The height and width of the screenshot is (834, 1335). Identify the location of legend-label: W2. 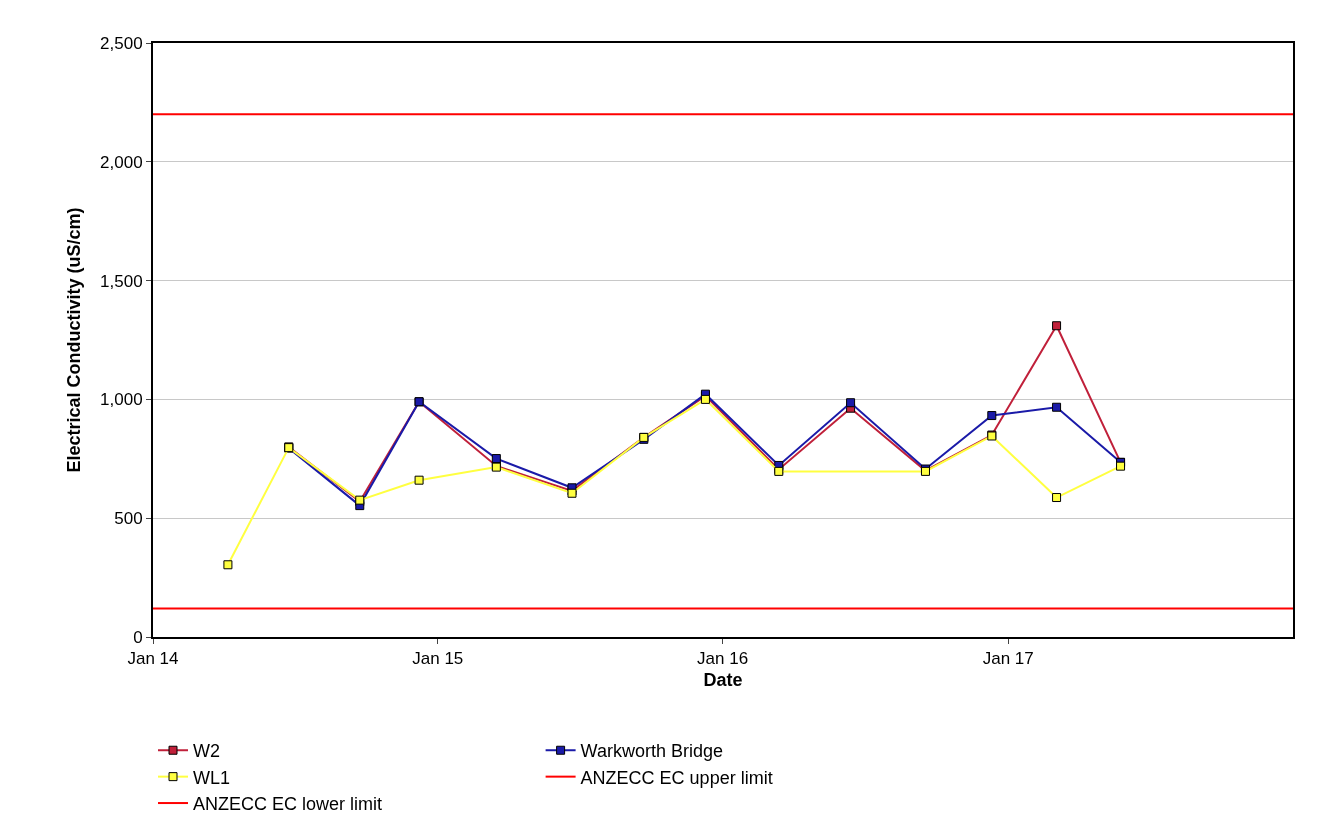
(206, 751).